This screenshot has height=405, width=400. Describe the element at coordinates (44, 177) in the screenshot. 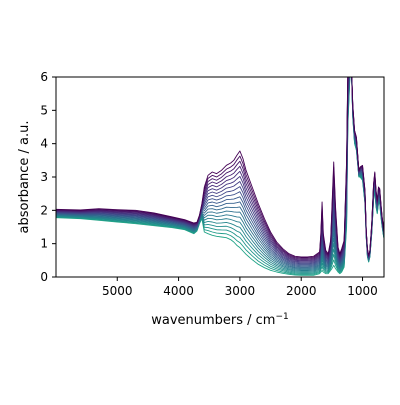

I see `y-tick-label: 3` at that location.